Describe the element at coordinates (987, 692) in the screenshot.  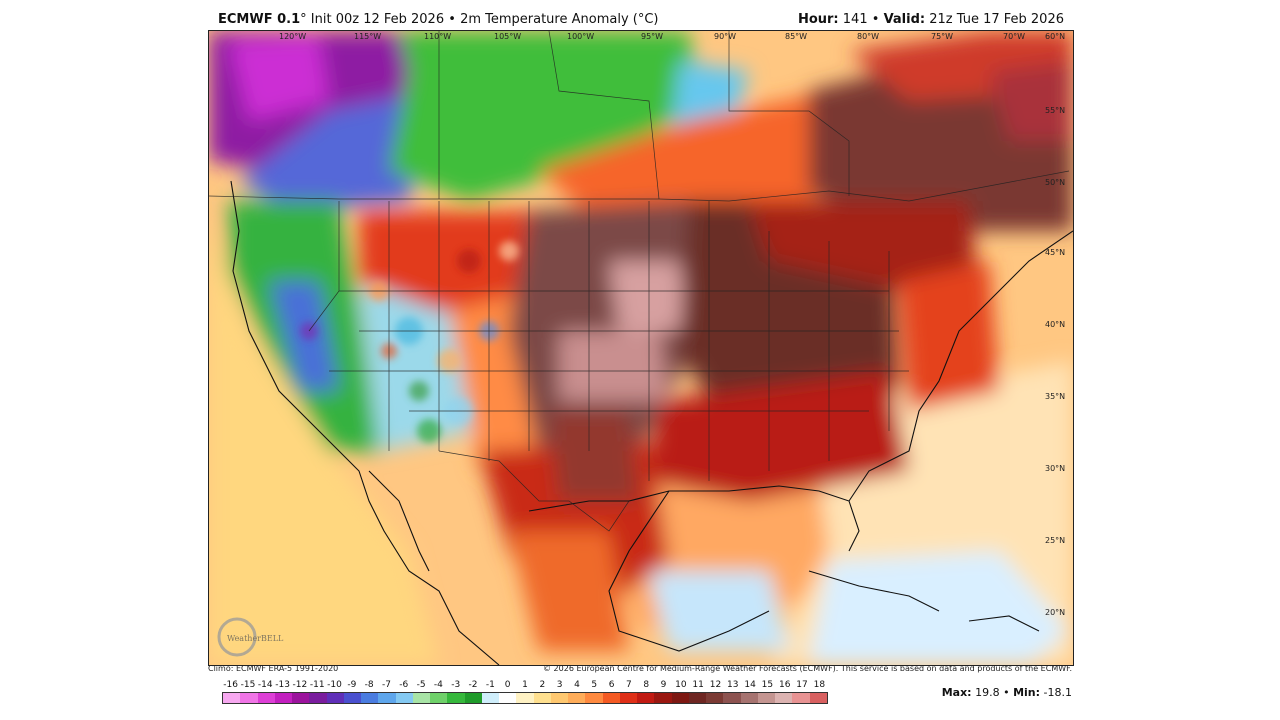
I see `max-value: 19.8` at that location.